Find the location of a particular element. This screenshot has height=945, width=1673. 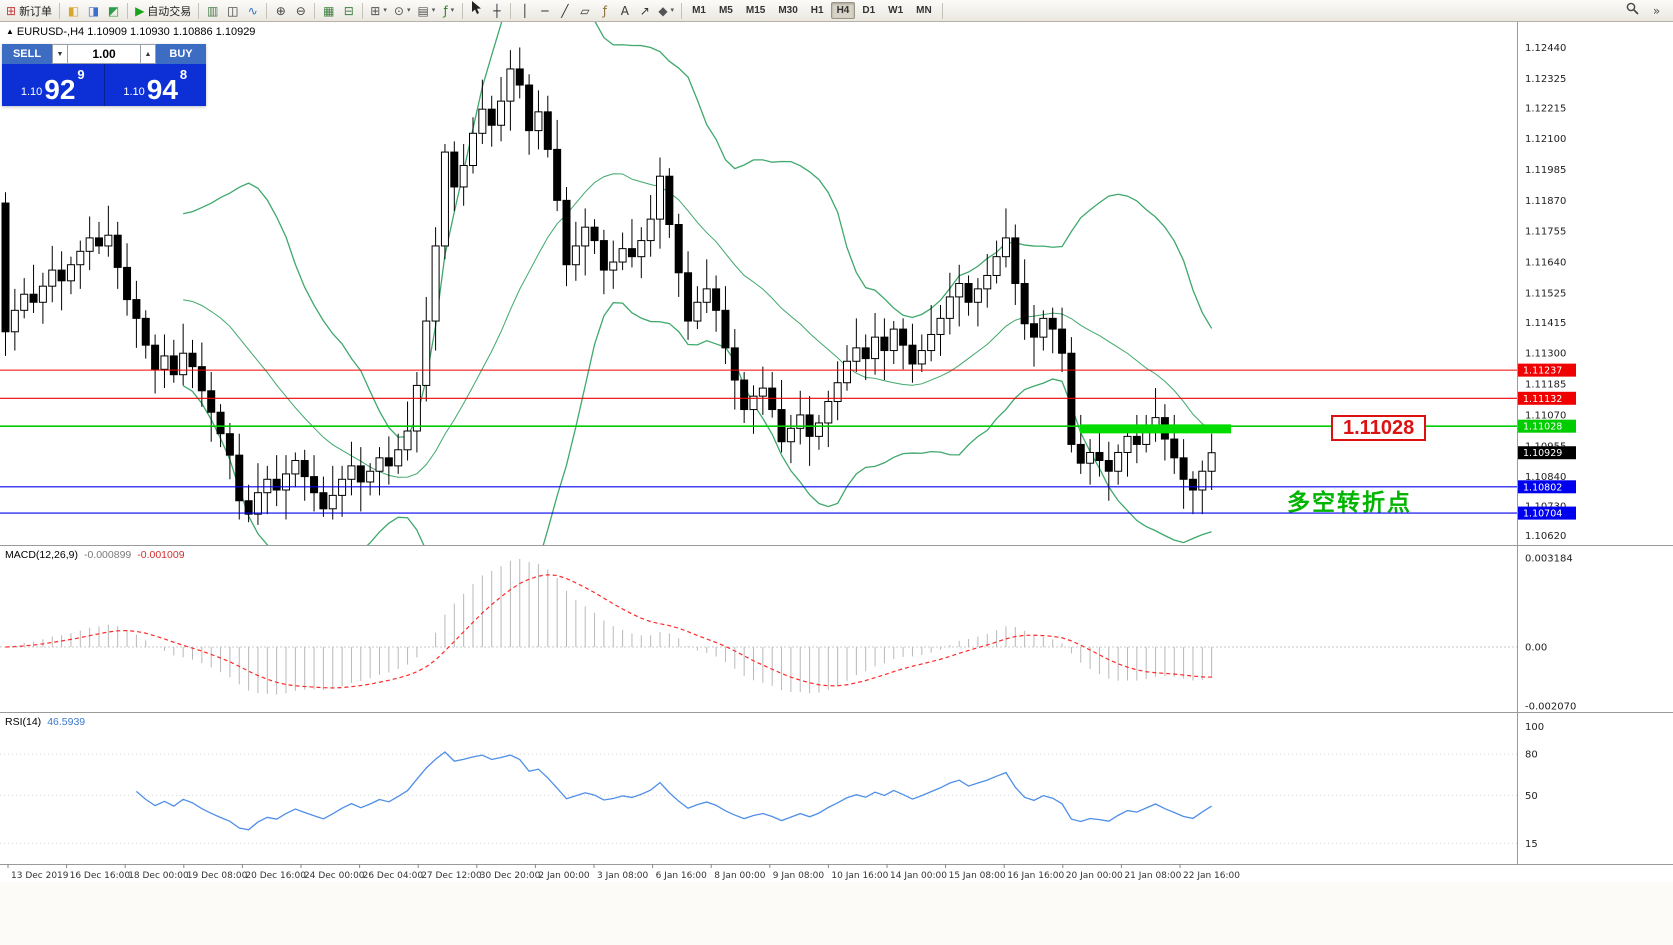

macd-signal-line is located at coordinates (608, 631).